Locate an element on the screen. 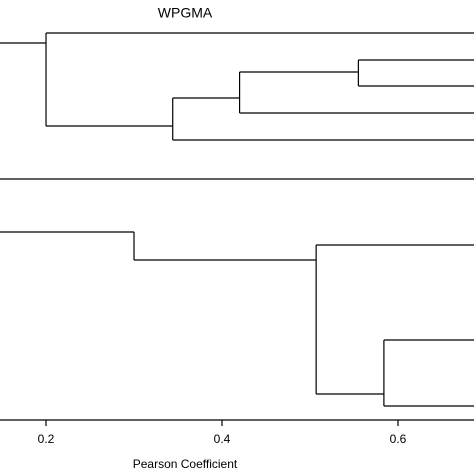 The height and width of the screenshot is (474, 474). x-axis-label: Pearson Coefficient is located at coordinates (185, 464).